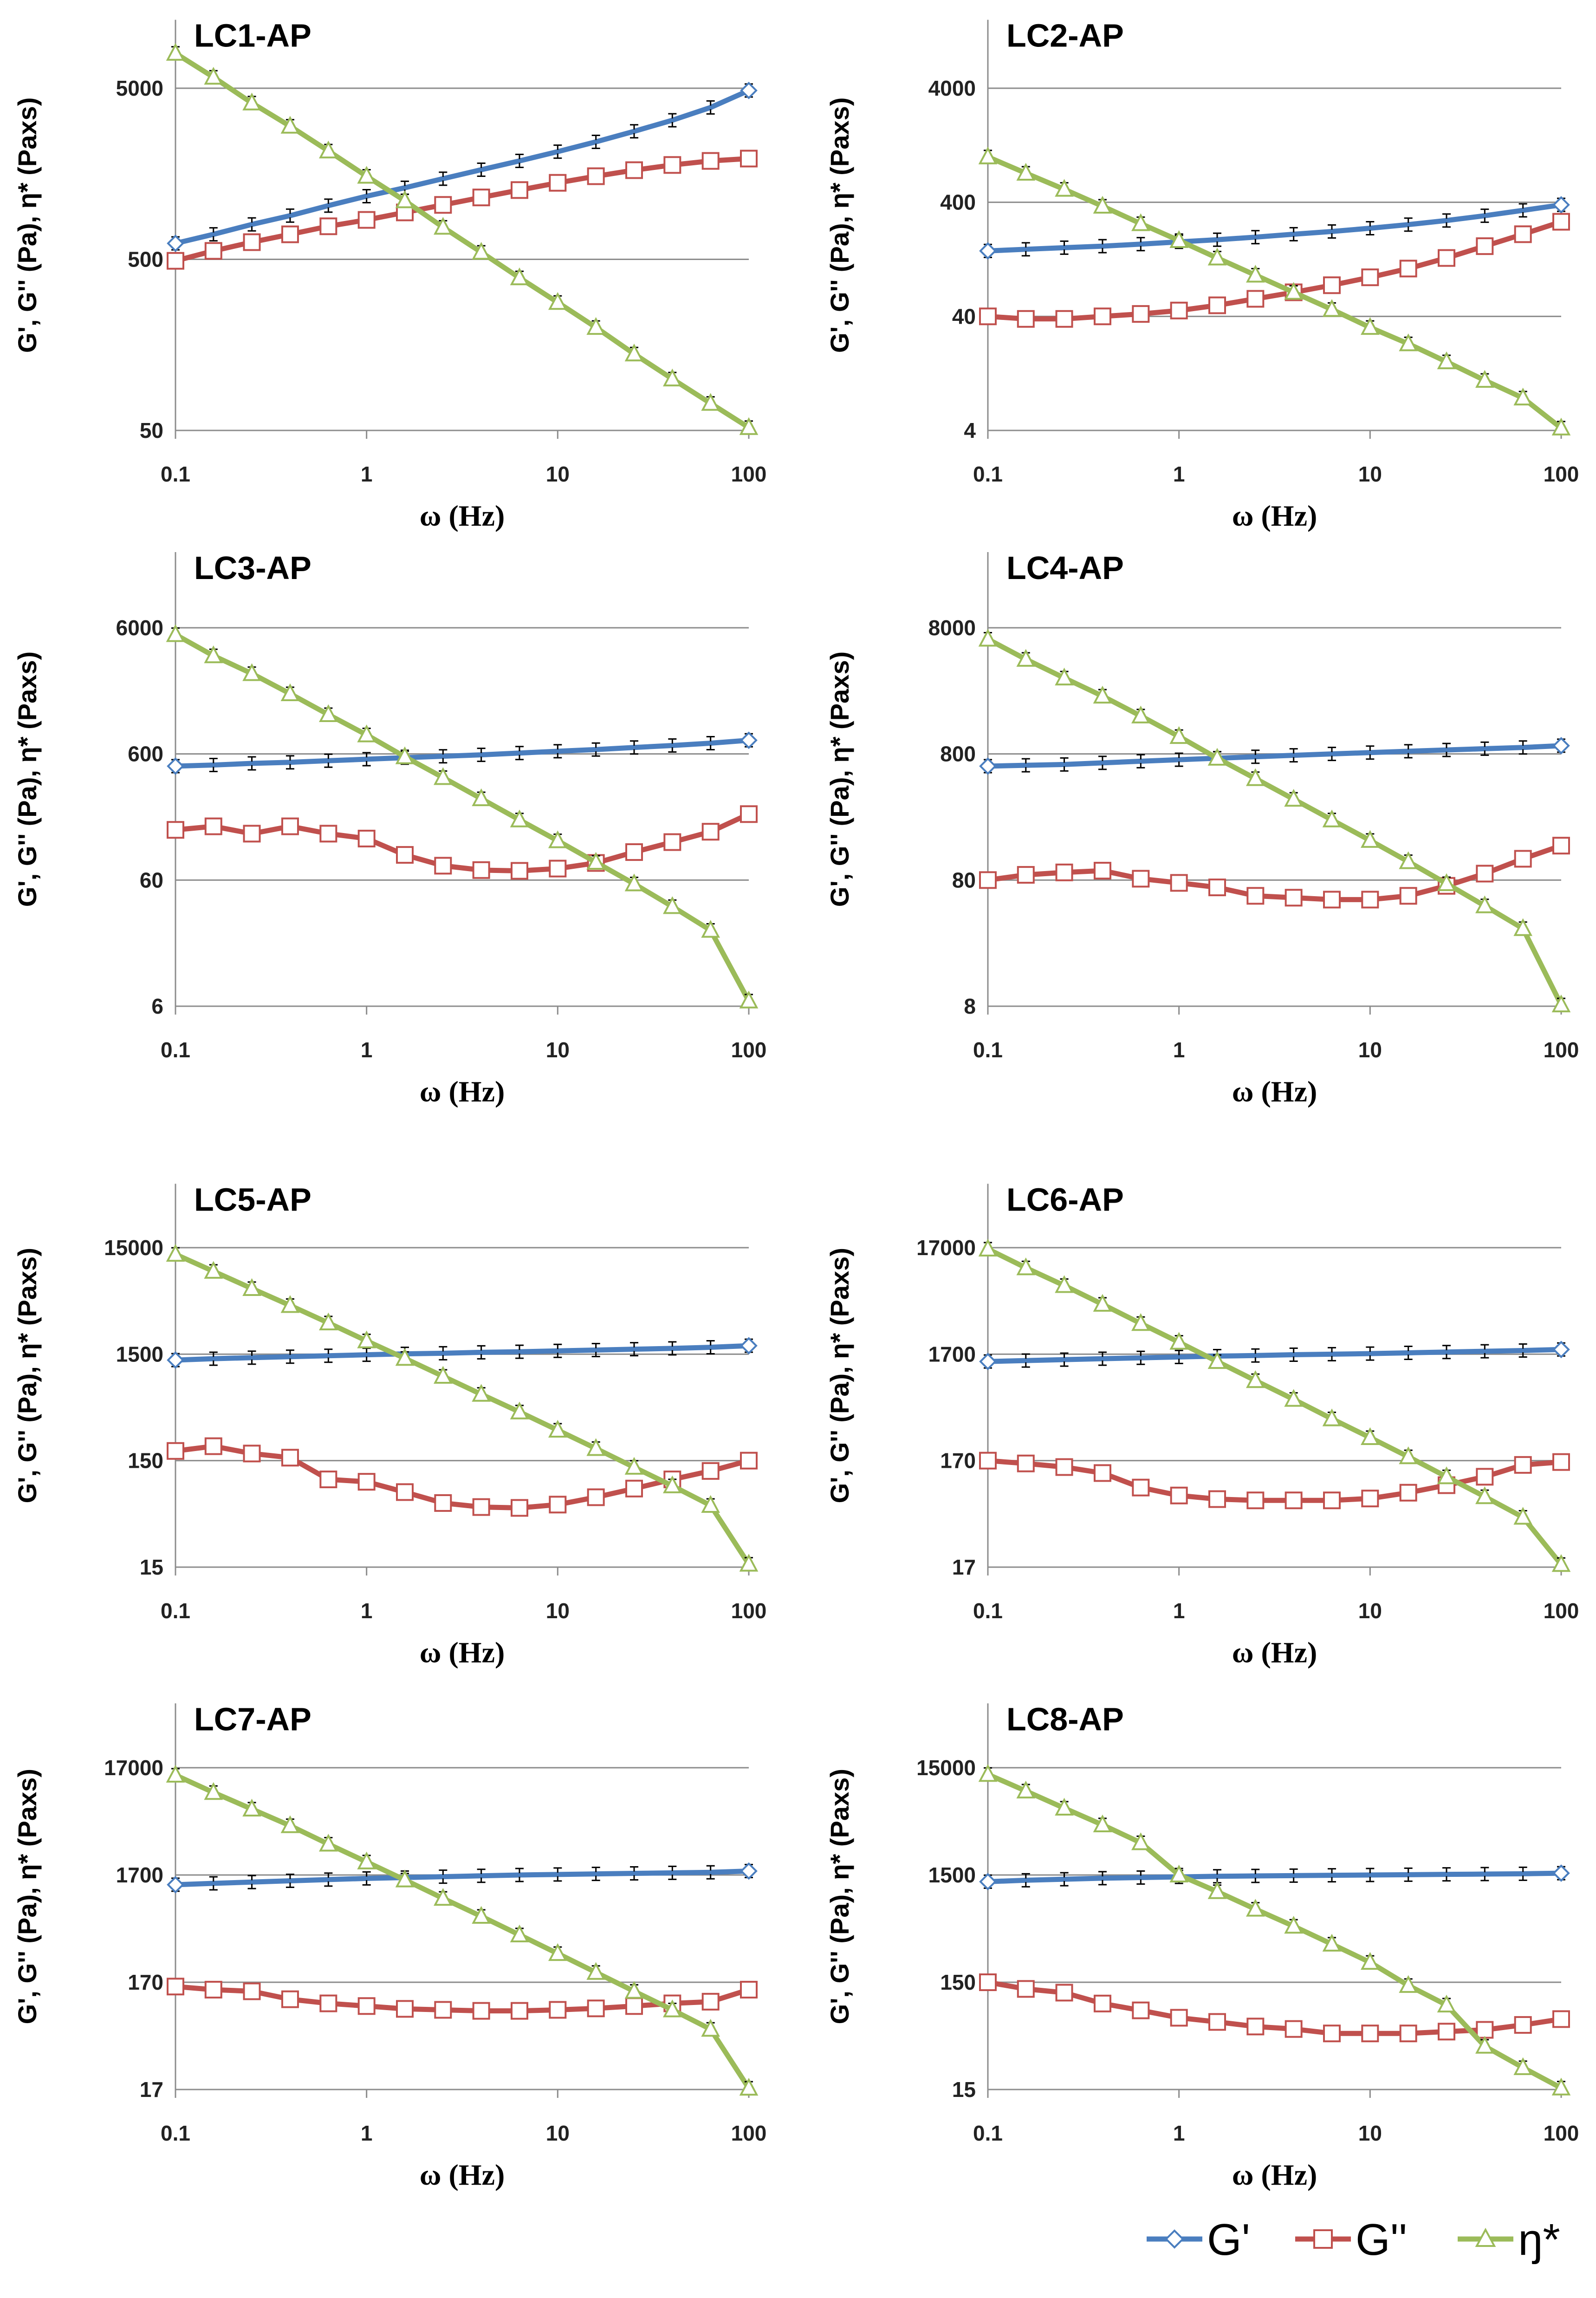 This screenshot has height=2298, width=1596. Describe the element at coordinates (367, 474) in the screenshot. I see `x-tick-label: 1` at that location.